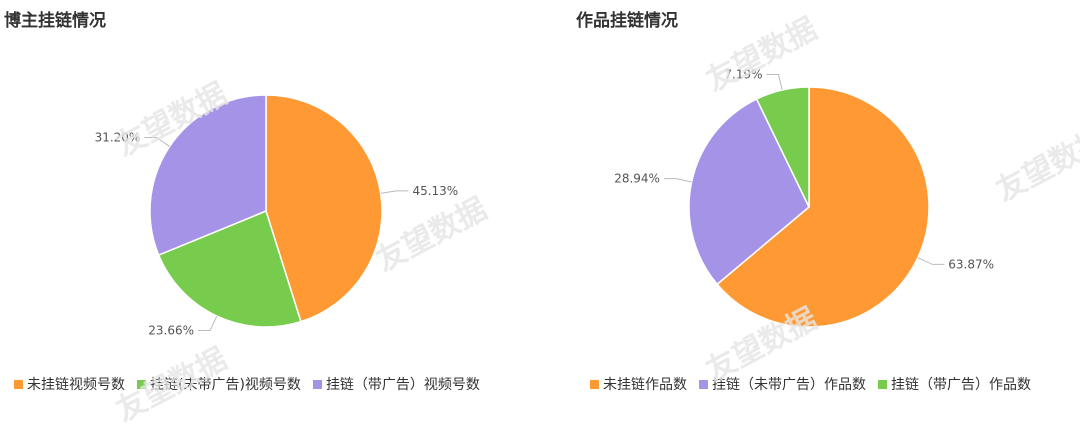 The image size is (1080, 430). What do you see at coordinates (171, 331) in the screenshot?
I see `slice-percent-label: 23.66%` at bounding box center [171, 331].